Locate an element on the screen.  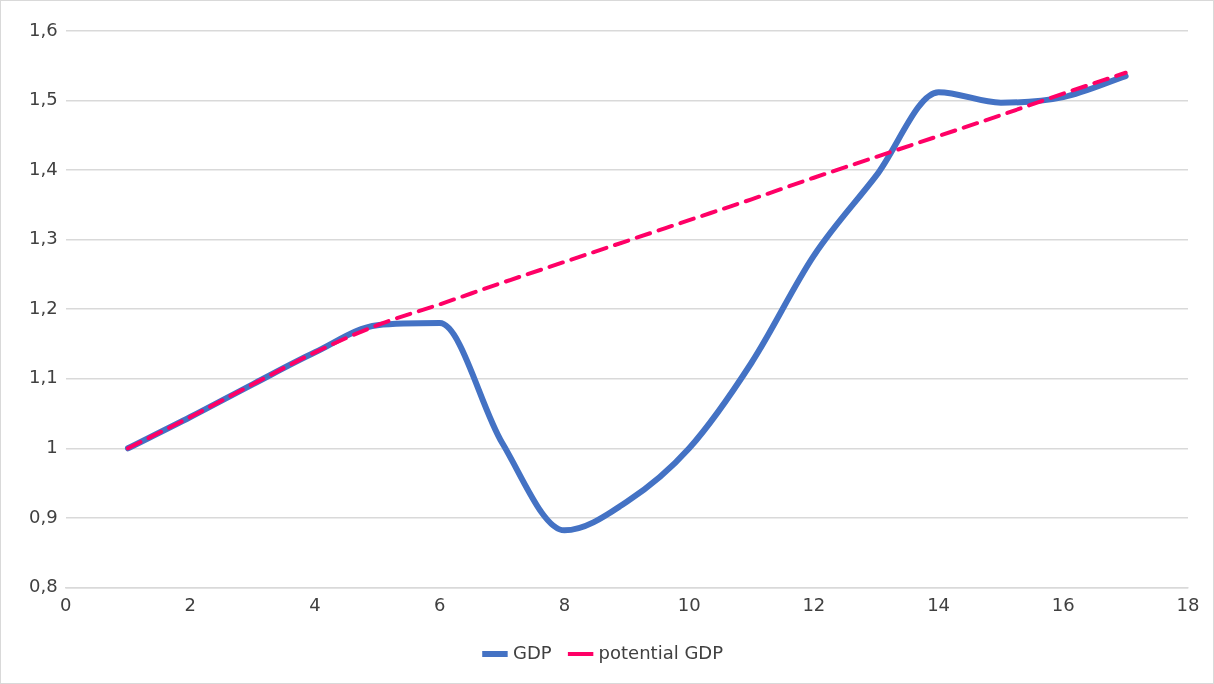
y-tick-label: 1,3 is located at coordinates (43, 238).